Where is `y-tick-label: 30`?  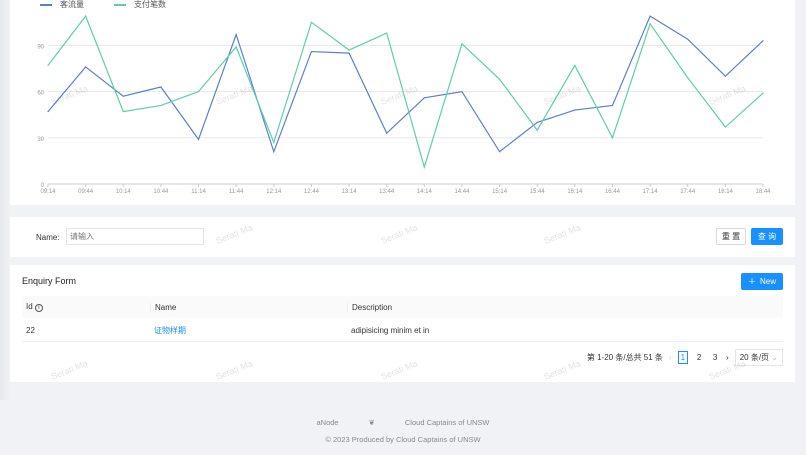 y-tick-label: 30 is located at coordinates (40, 140).